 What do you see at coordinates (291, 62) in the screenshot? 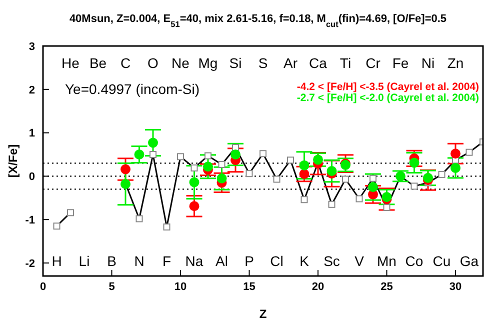
I see `annotation: Ar` at bounding box center [291, 62].